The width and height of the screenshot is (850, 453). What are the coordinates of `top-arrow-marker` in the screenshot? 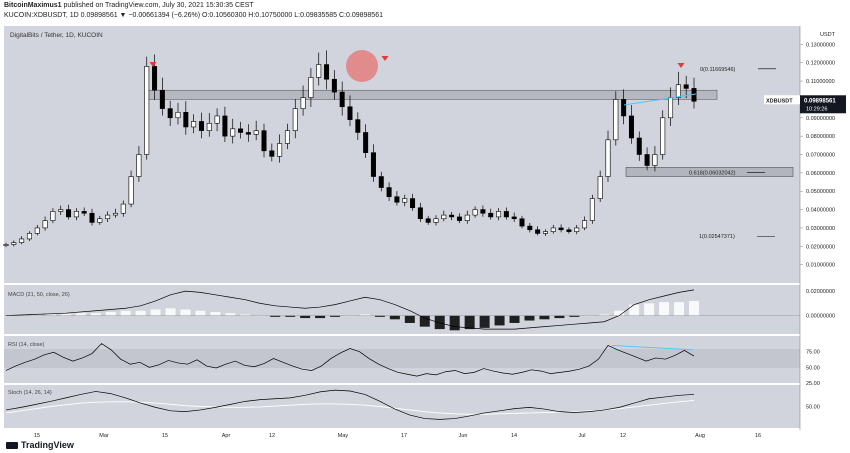 It's located at (681, 65).